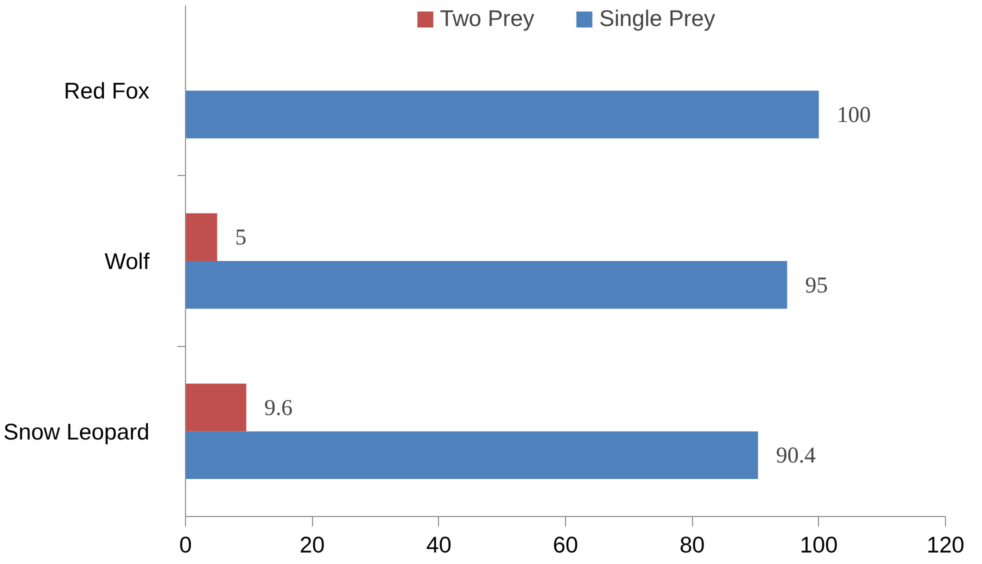 The height and width of the screenshot is (564, 982). Describe the element at coordinates (816, 285) in the screenshot. I see `data-label: 95` at that location.